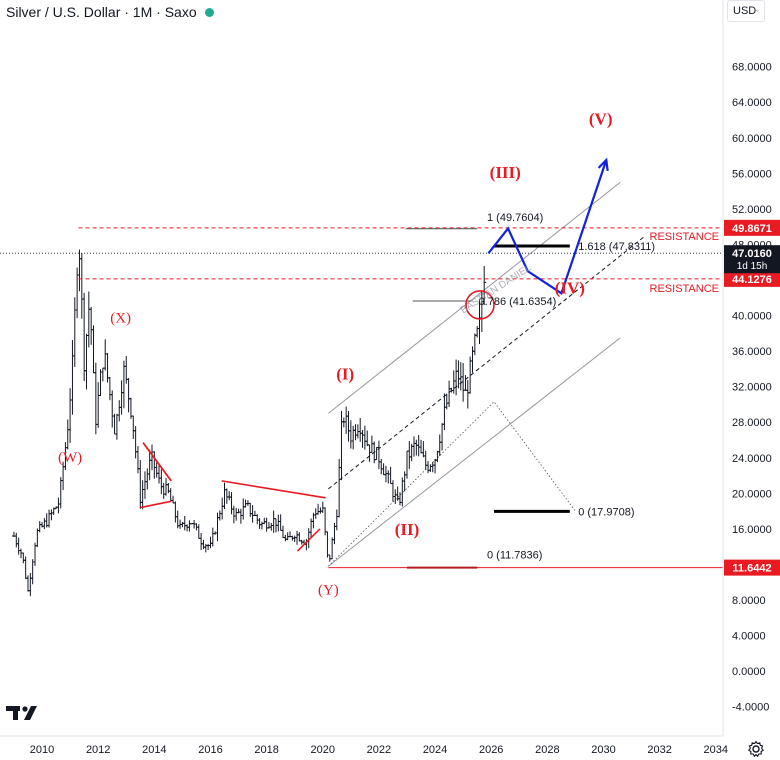 The image size is (780, 760). I want to click on wedge-lower-line, so click(308, 540).